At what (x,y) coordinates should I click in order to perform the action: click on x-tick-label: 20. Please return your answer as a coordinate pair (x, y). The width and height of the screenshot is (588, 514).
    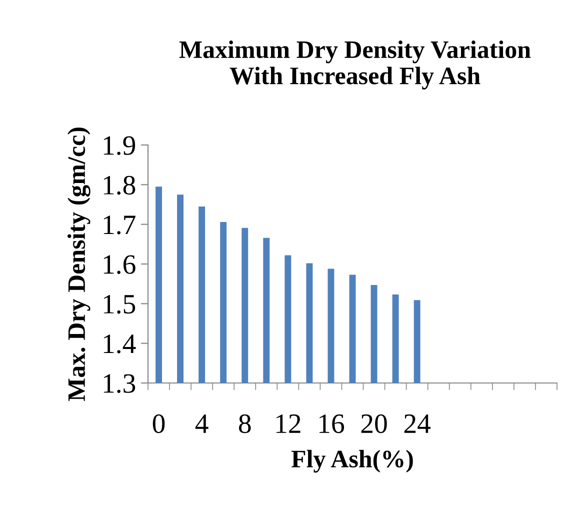
    Looking at the image, I should click on (374, 424).